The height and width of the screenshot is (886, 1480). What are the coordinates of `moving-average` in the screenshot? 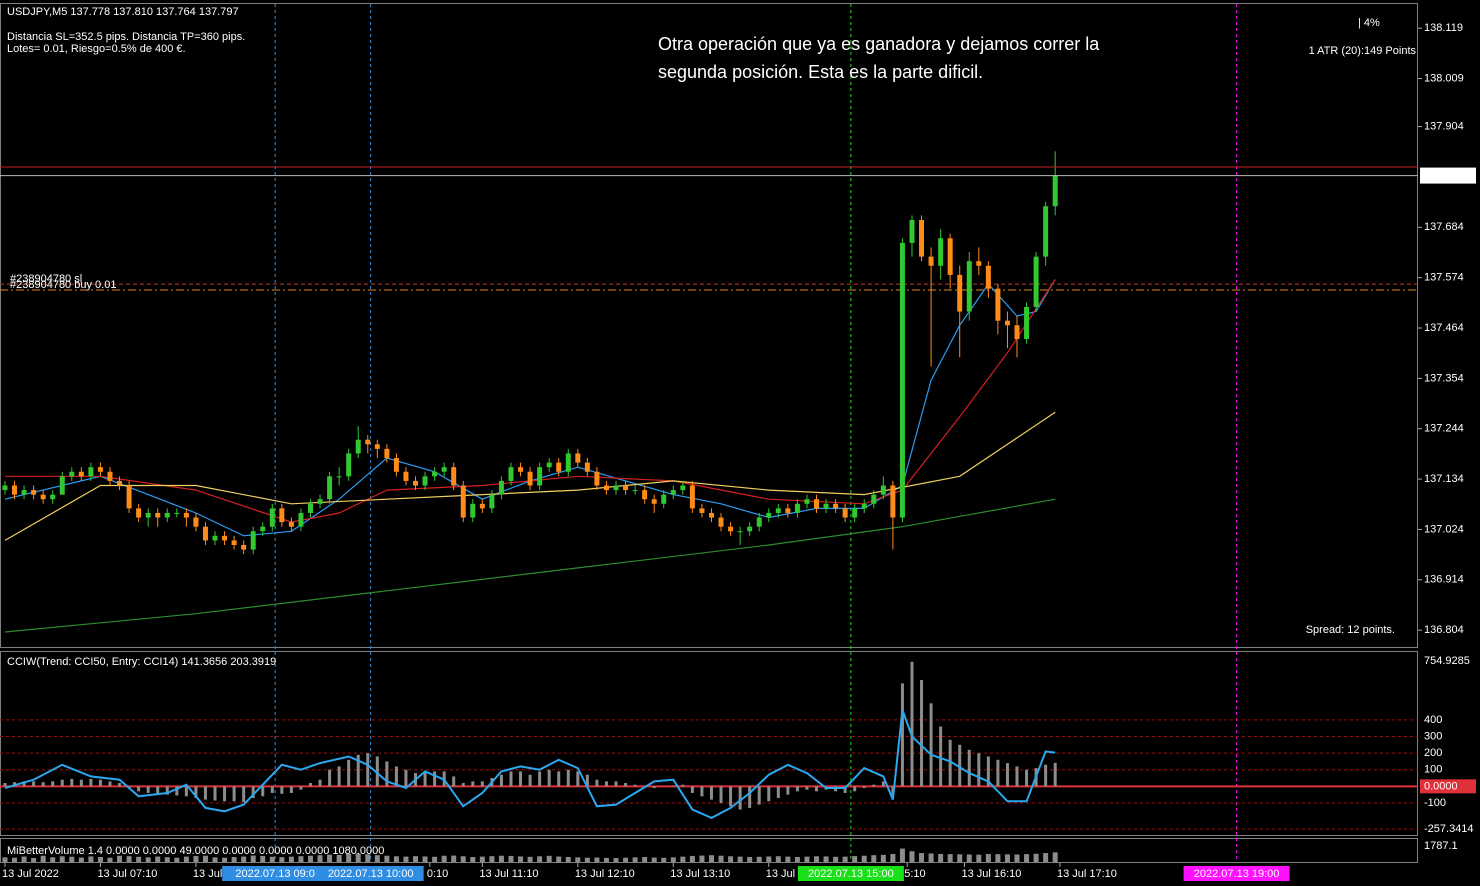 It's located at (530, 565).